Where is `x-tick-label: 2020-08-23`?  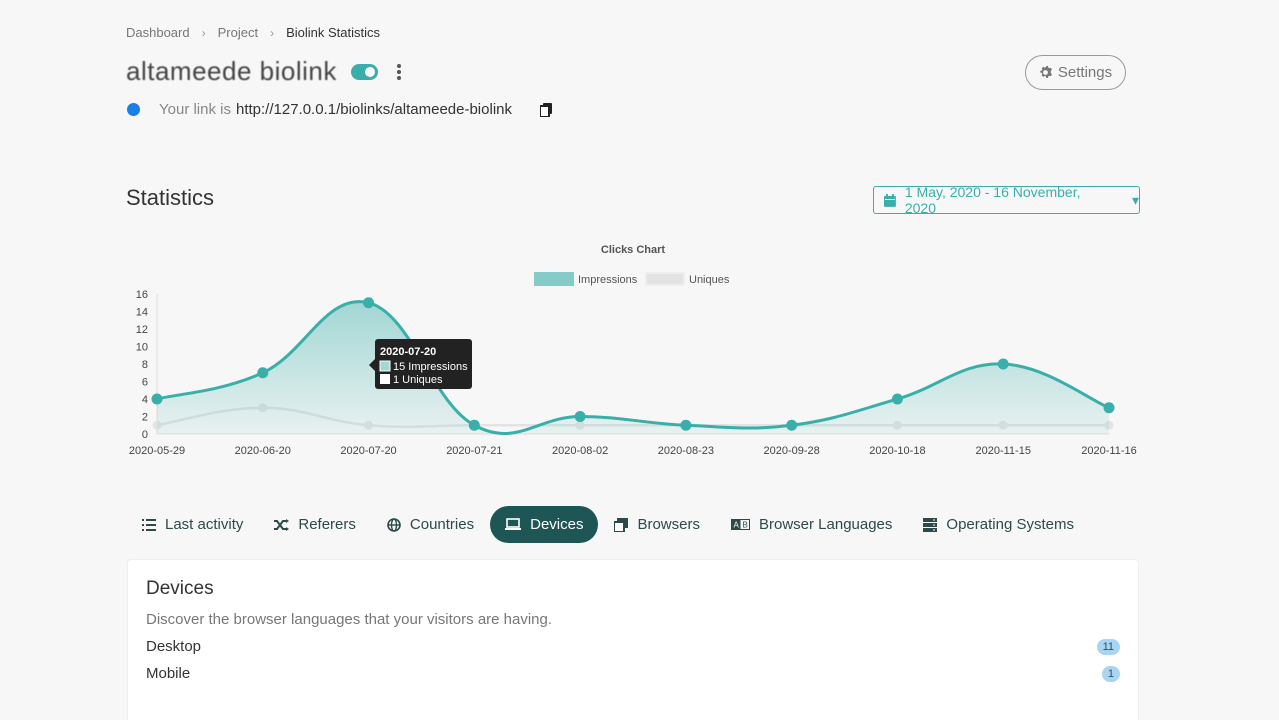 x-tick-label: 2020-08-23 is located at coordinates (686, 451).